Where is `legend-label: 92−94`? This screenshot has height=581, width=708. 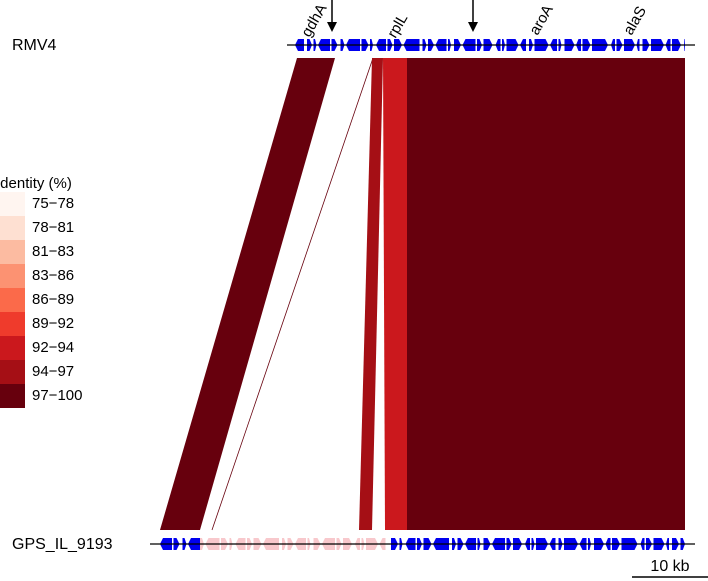
legend-label: 92−94 is located at coordinates (53, 347).